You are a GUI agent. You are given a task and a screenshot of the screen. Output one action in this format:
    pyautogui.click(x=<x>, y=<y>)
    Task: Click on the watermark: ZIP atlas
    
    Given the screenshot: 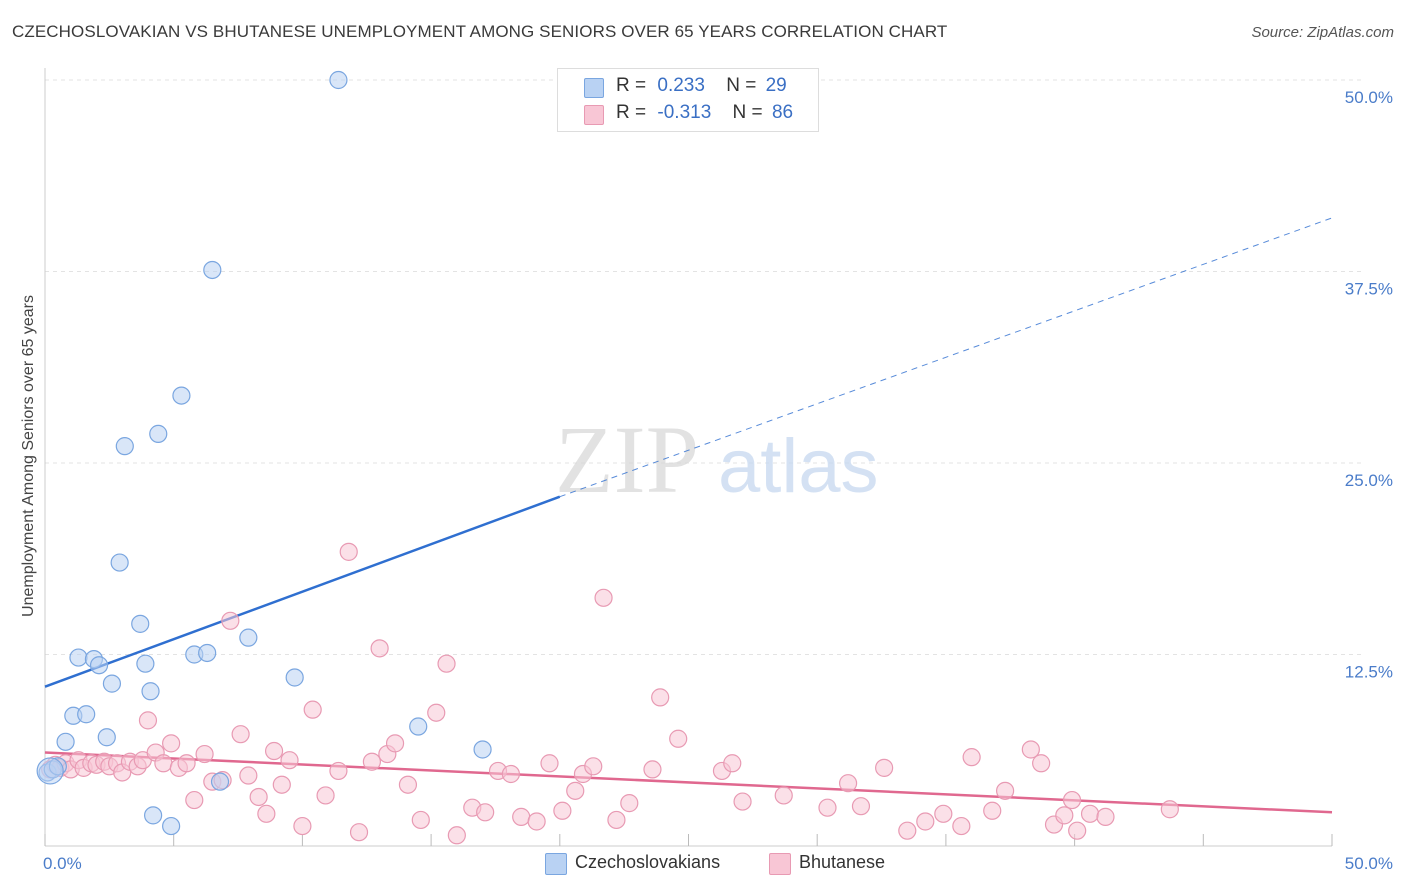 What is the action you would take?
    pyautogui.click(x=717, y=459)
    